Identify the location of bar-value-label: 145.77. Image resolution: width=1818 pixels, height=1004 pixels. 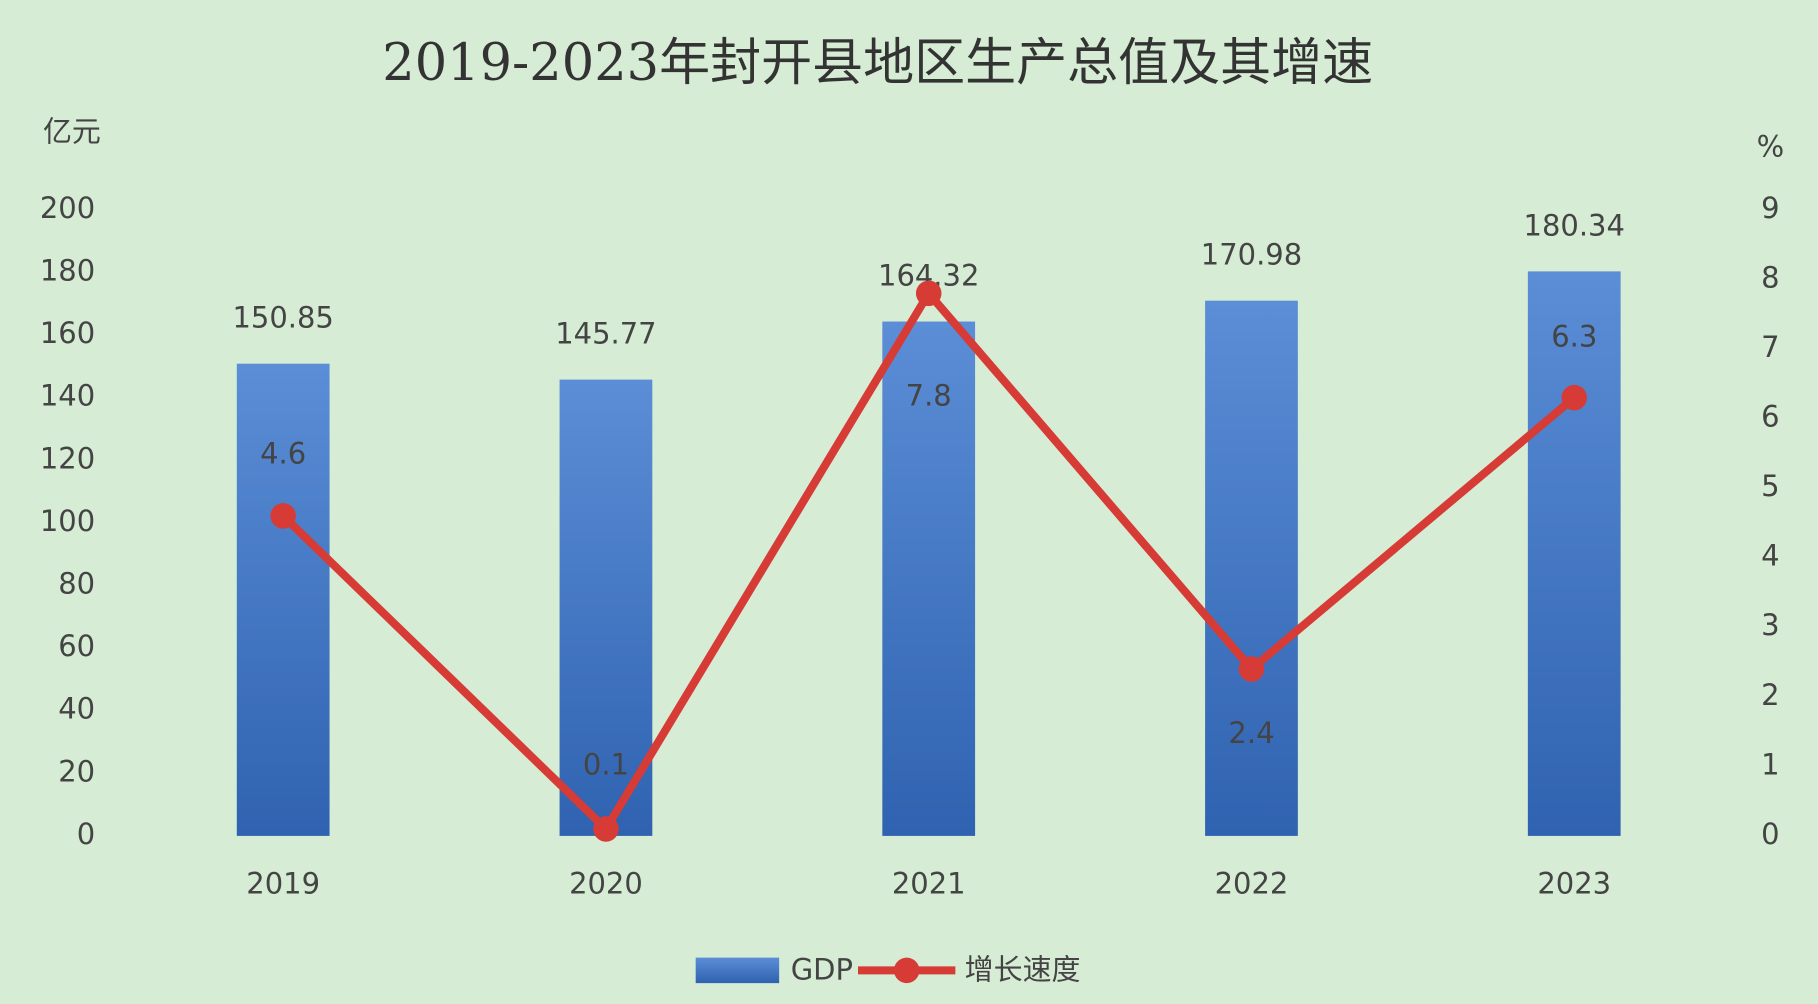
(605, 334).